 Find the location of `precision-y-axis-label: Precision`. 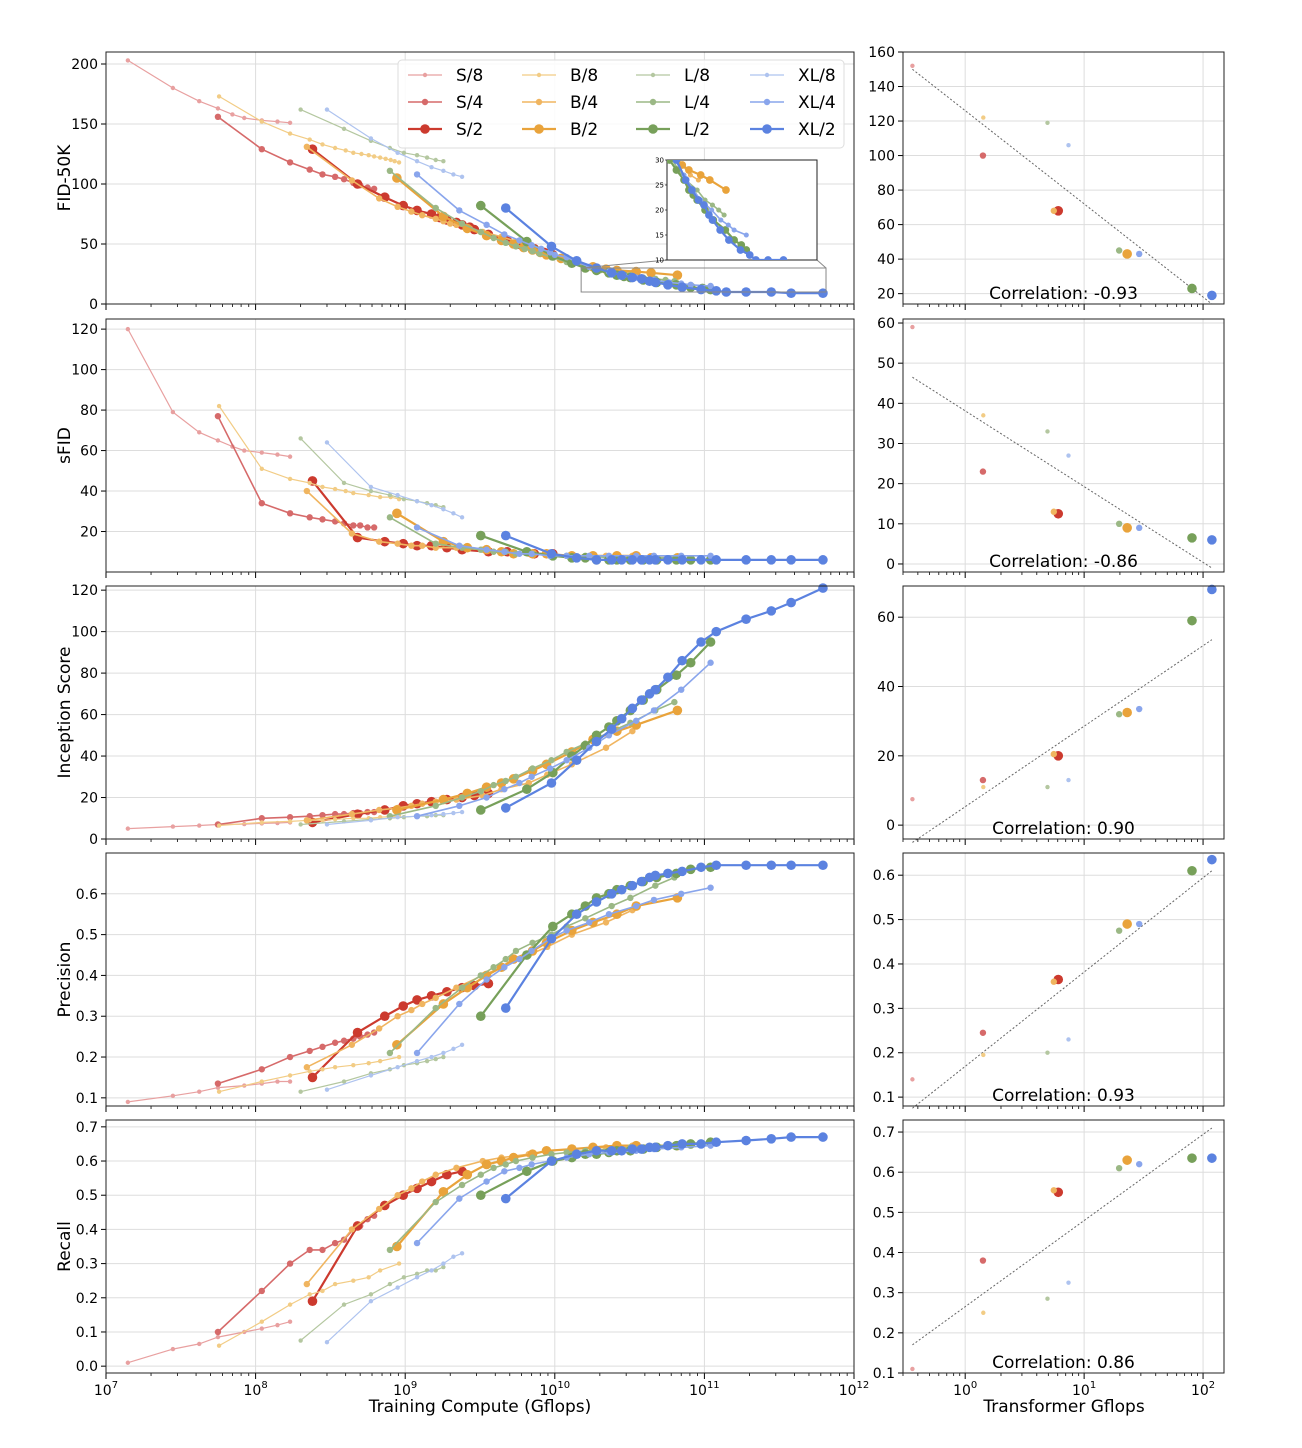

precision-y-axis-label: Precision is located at coordinates (65, 980).